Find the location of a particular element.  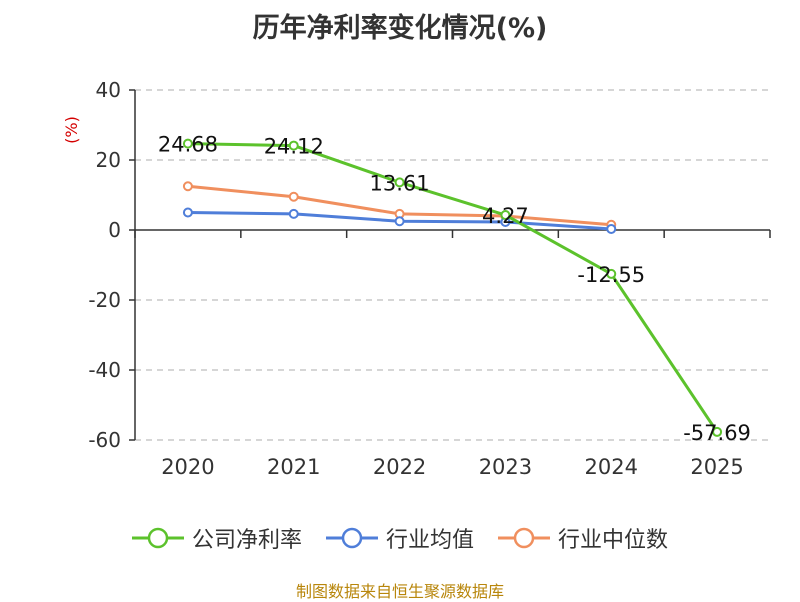

data-label: 4.27 is located at coordinates (505, 216).